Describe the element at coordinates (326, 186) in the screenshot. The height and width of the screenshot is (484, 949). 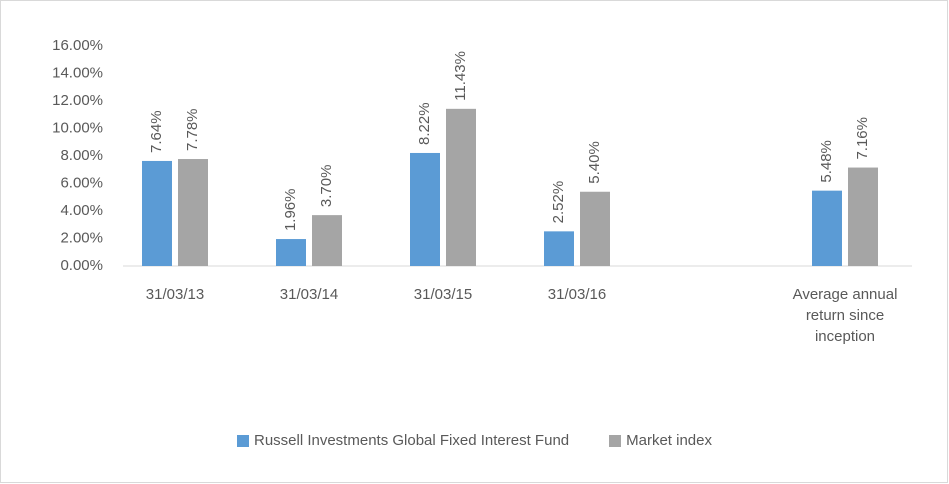
I see `data-label: 3.70%` at that location.